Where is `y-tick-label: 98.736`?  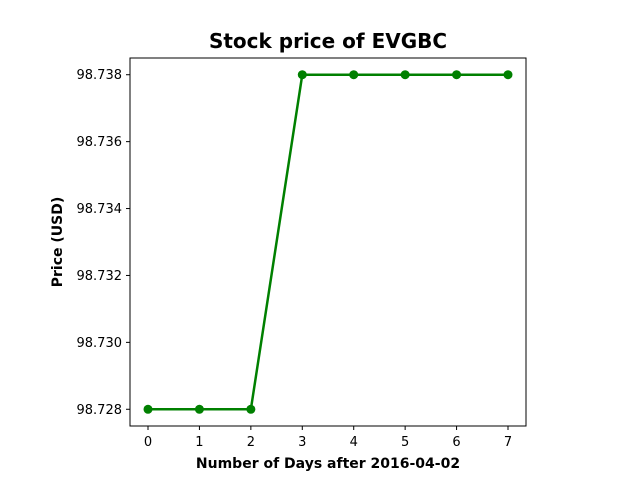 y-tick-label: 98.736 is located at coordinates (100, 142).